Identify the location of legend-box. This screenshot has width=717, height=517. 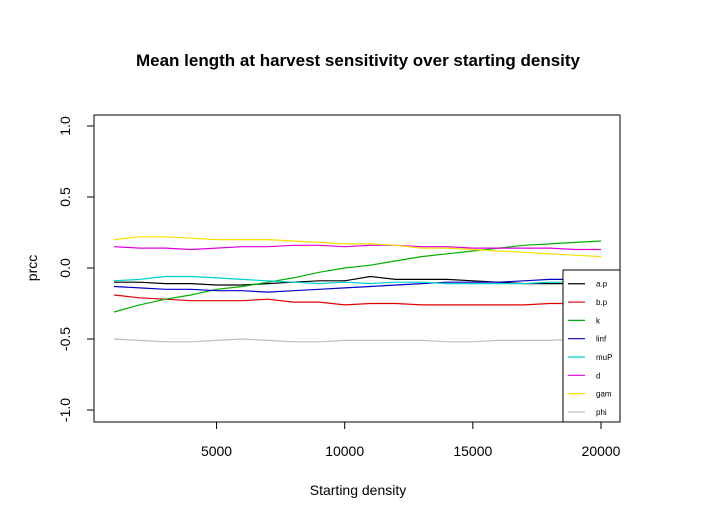
(591, 346).